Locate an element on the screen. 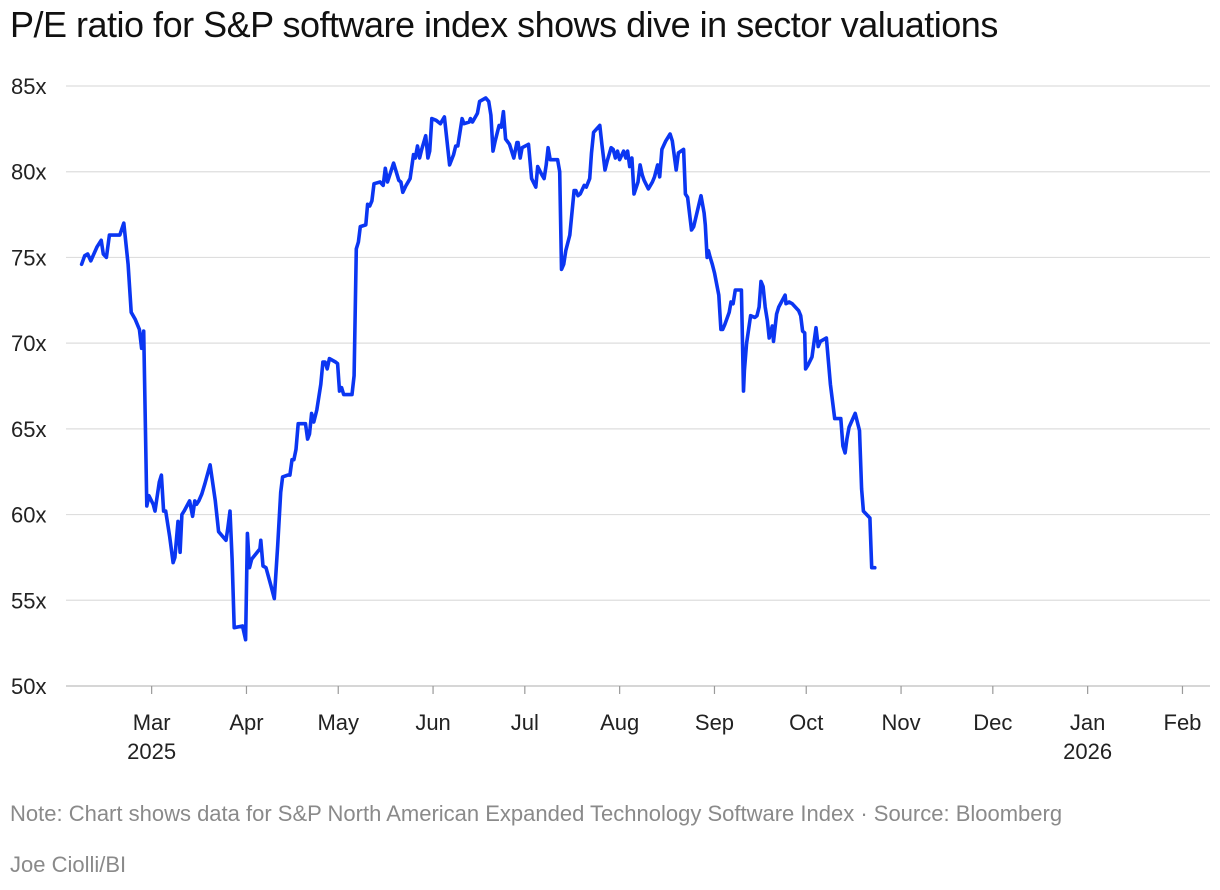 The image size is (1220, 890). x-tick-label: May is located at coordinates (338, 722).